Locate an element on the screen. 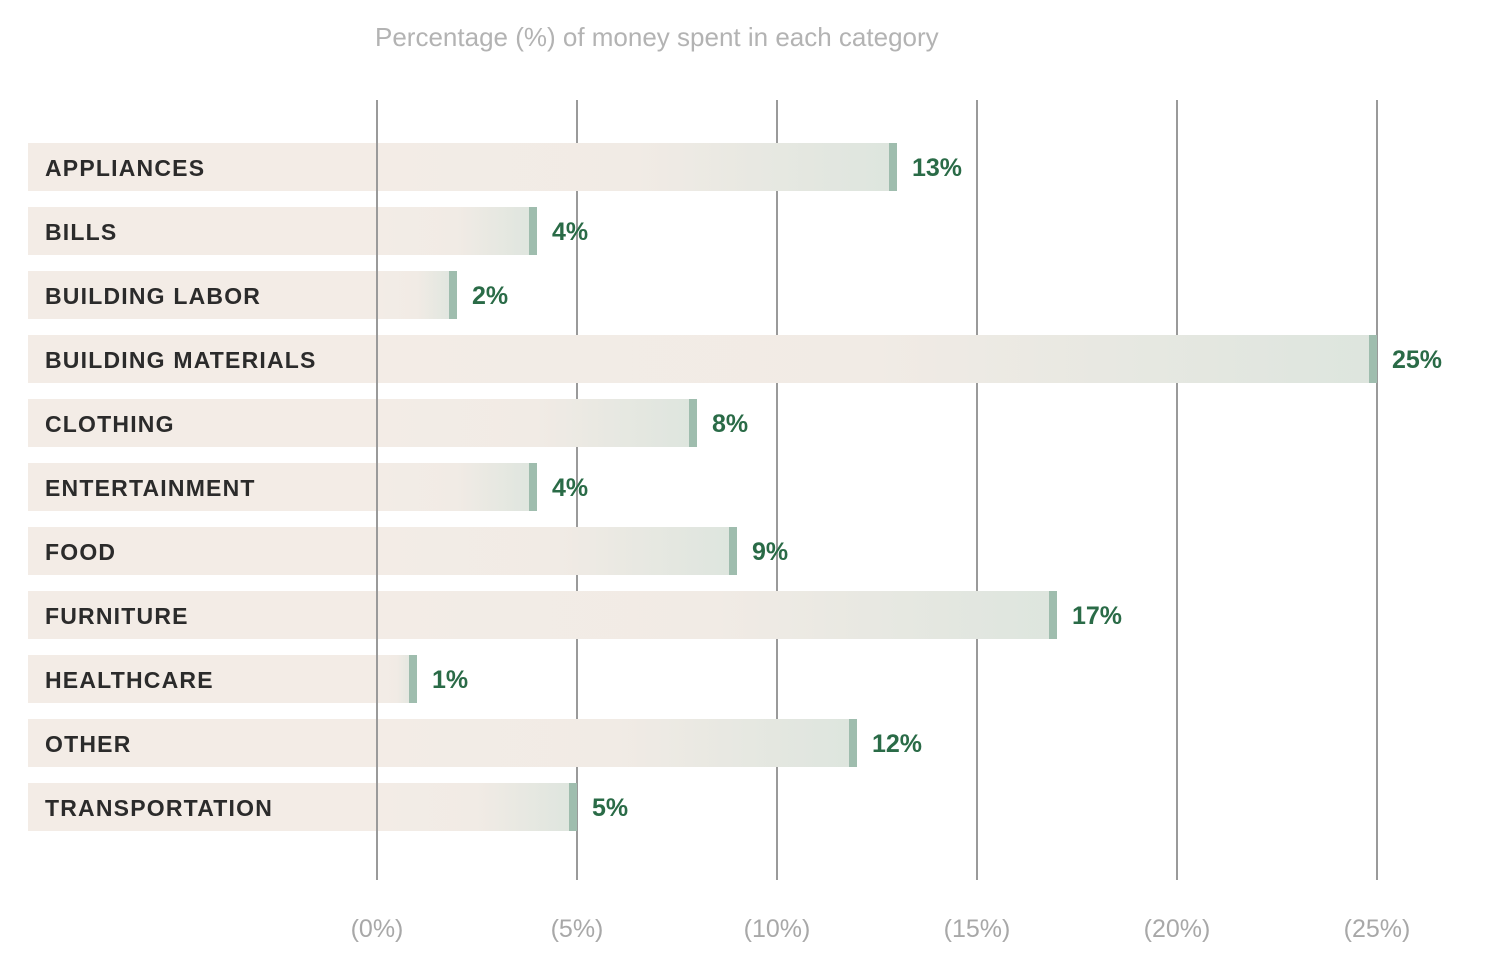  category-label: BUILDING MATERIALS is located at coordinates (181, 360).